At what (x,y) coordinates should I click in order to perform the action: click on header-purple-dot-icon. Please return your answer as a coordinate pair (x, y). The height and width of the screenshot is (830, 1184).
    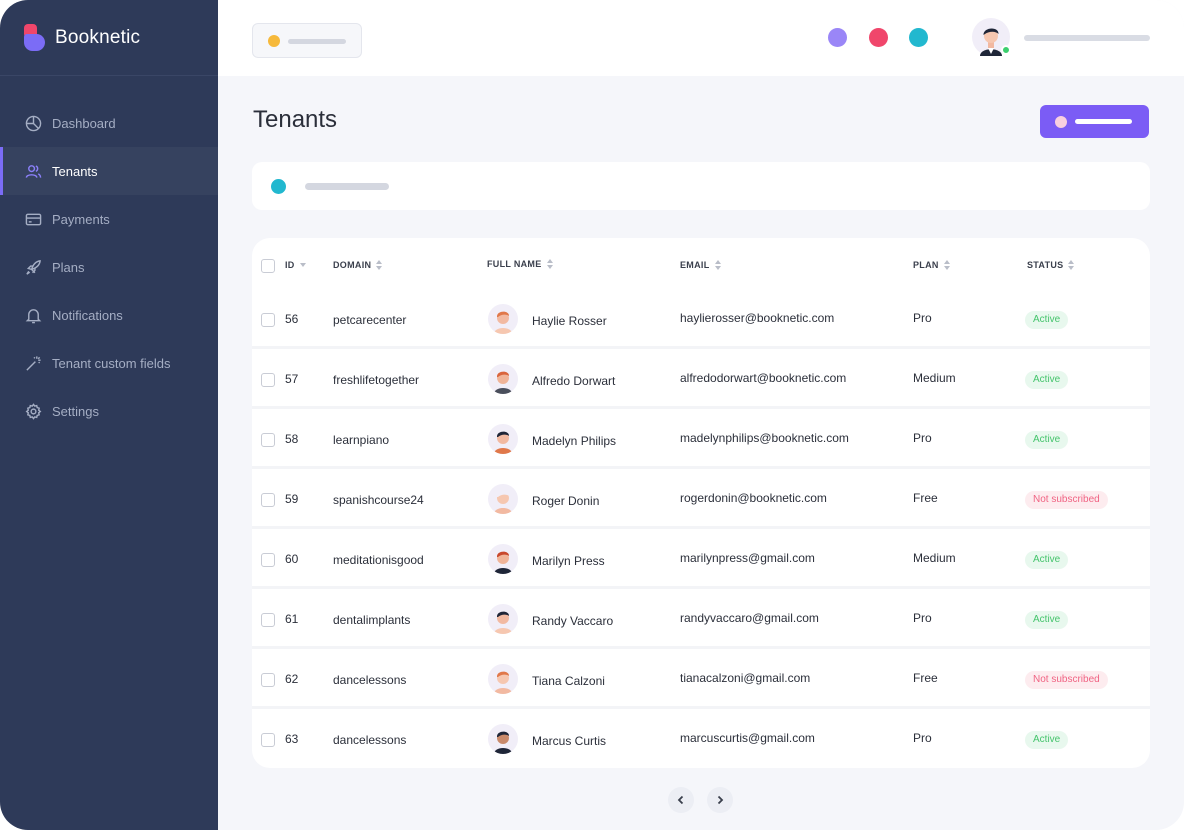
    Looking at the image, I should click on (837, 37).